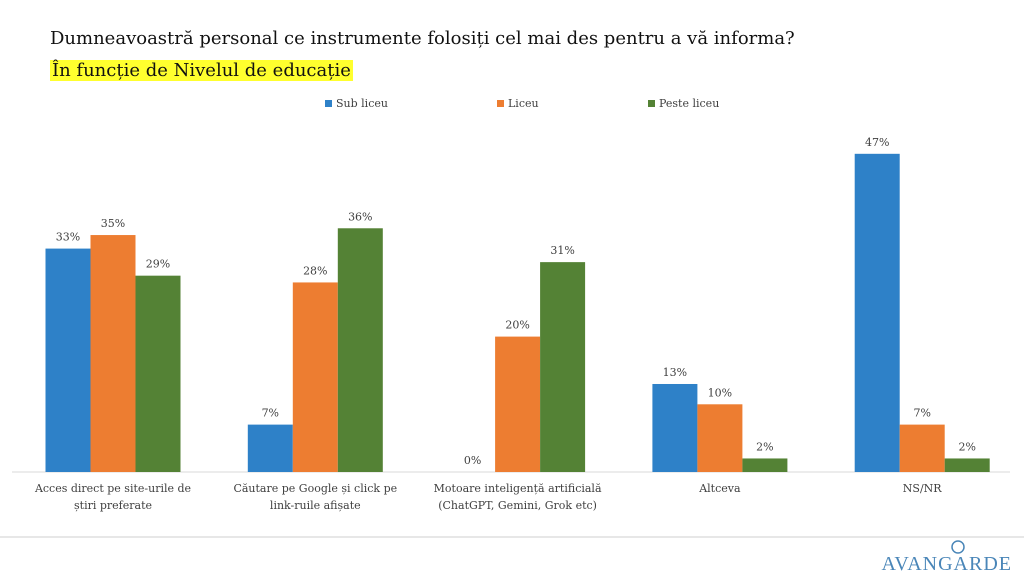 The width and height of the screenshot is (1024, 576). Describe the element at coordinates (562, 250) in the screenshot. I see `value-label: 31%` at that location.